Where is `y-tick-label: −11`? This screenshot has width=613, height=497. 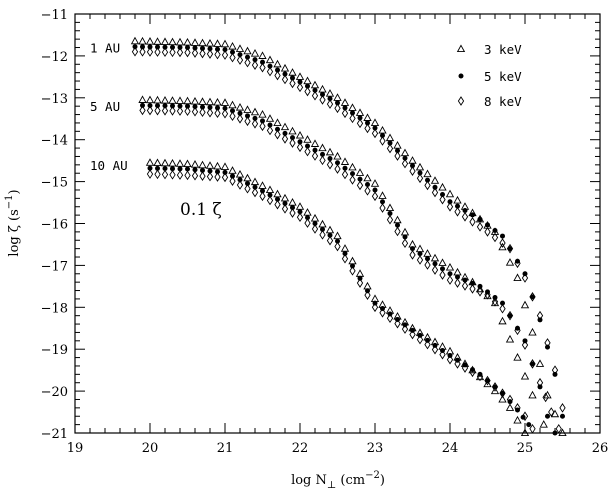 y-tick-label: −11 is located at coordinates (54, 15).